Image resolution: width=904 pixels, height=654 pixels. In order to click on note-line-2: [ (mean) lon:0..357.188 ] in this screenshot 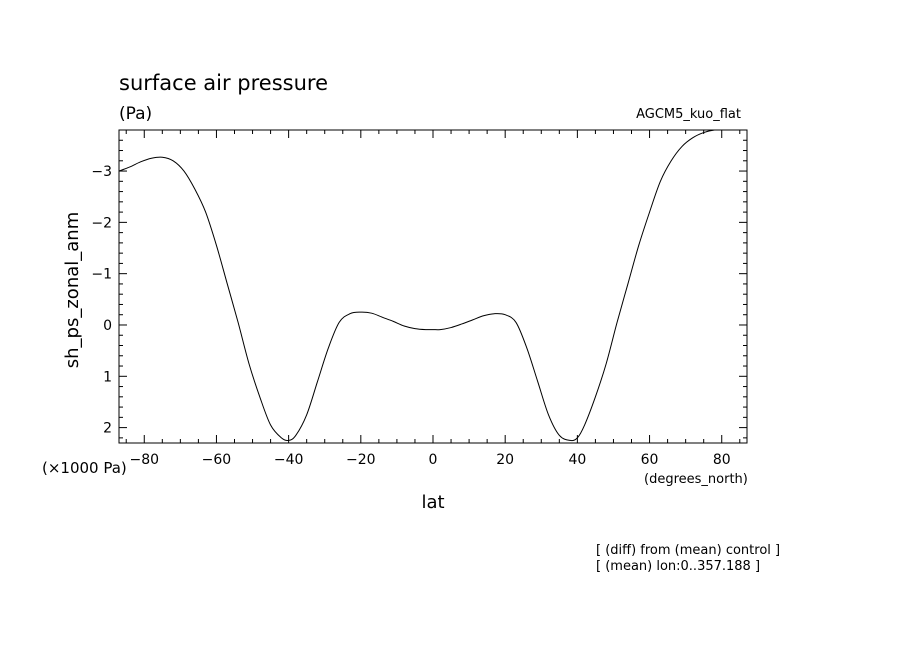, I will do `click(678, 566)`.